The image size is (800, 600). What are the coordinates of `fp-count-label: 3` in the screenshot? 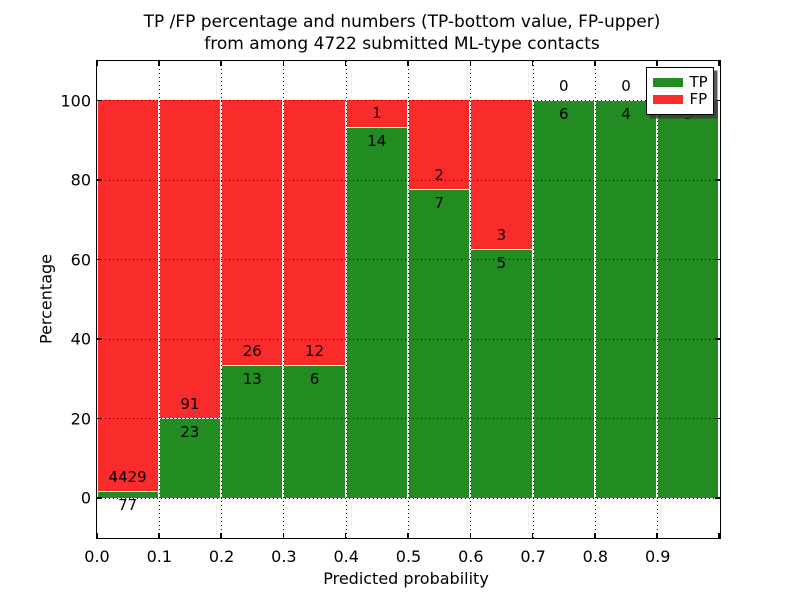 It's located at (501, 235).